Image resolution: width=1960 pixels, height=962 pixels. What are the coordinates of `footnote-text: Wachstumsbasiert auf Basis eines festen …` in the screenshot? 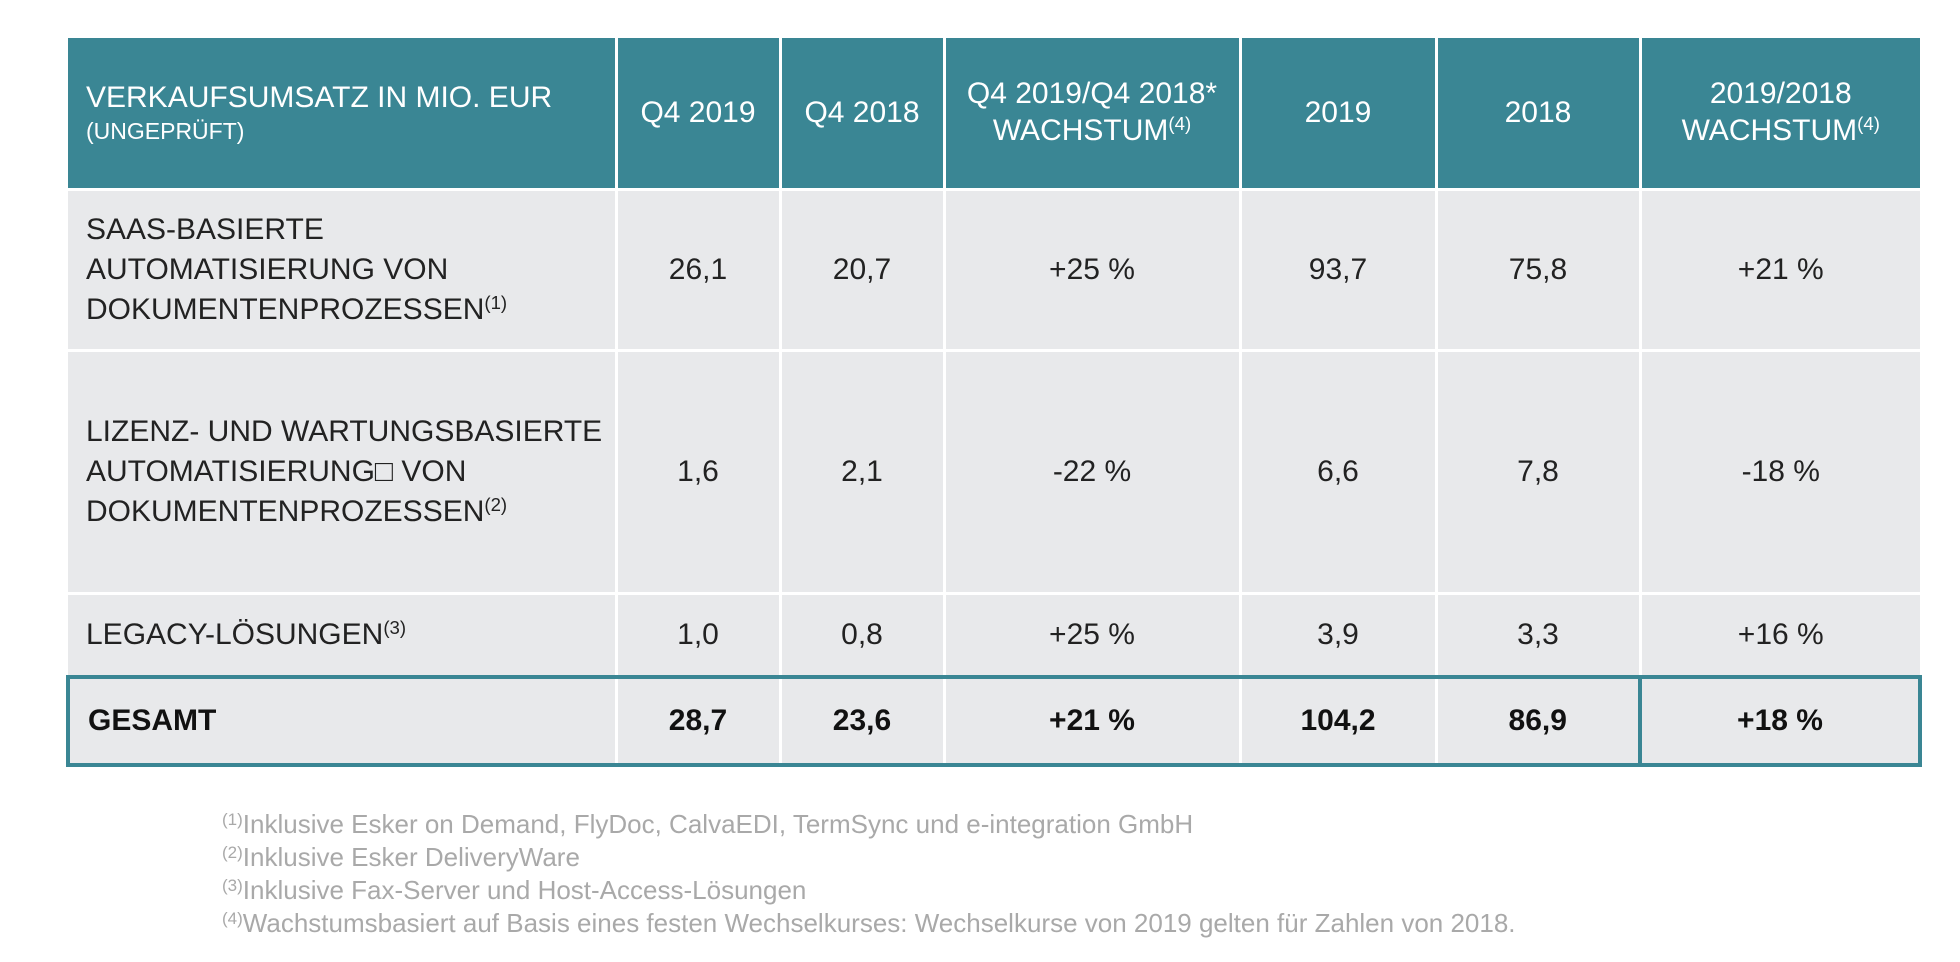 It's located at (879, 923).